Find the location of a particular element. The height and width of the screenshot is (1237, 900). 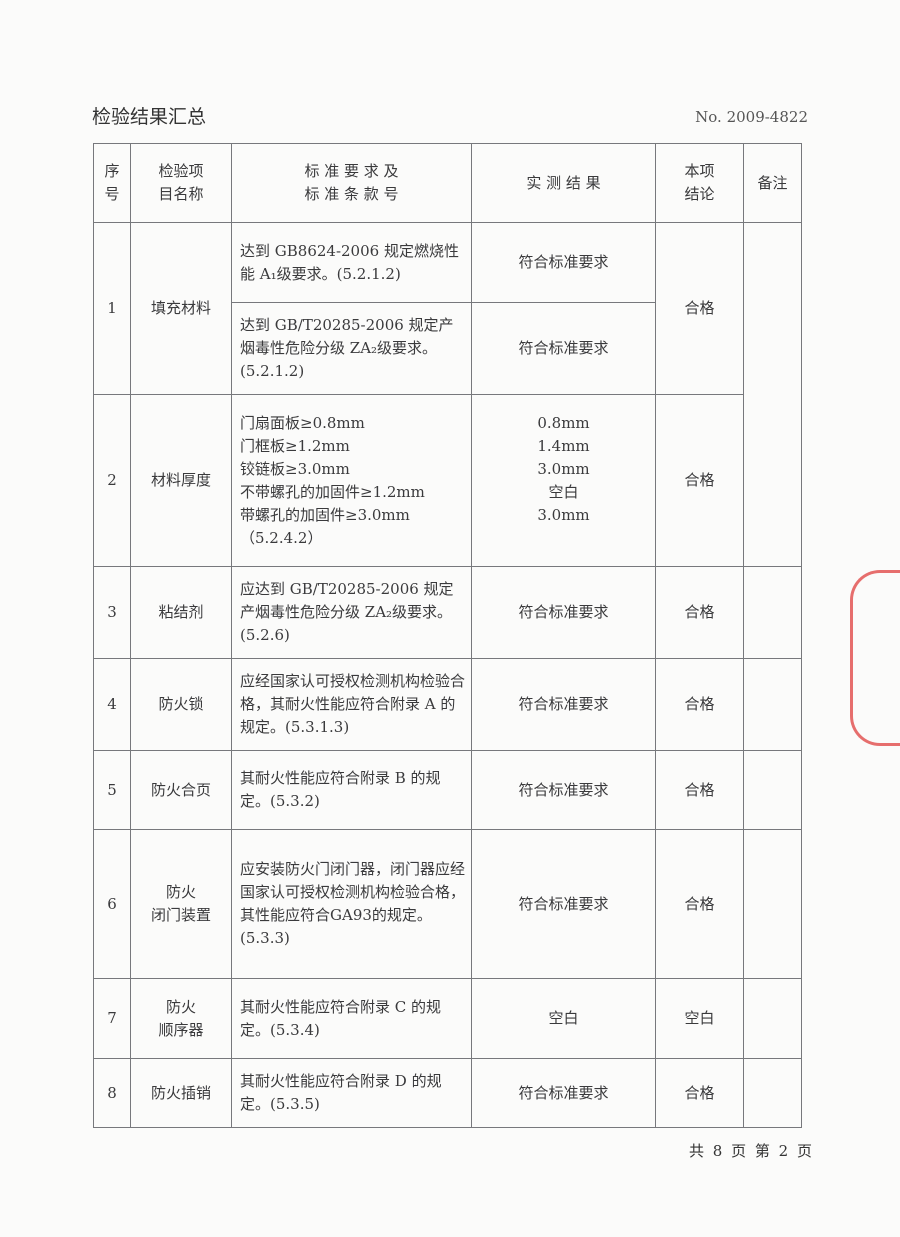

document-number: No. 2009-4822 is located at coordinates (751, 117).